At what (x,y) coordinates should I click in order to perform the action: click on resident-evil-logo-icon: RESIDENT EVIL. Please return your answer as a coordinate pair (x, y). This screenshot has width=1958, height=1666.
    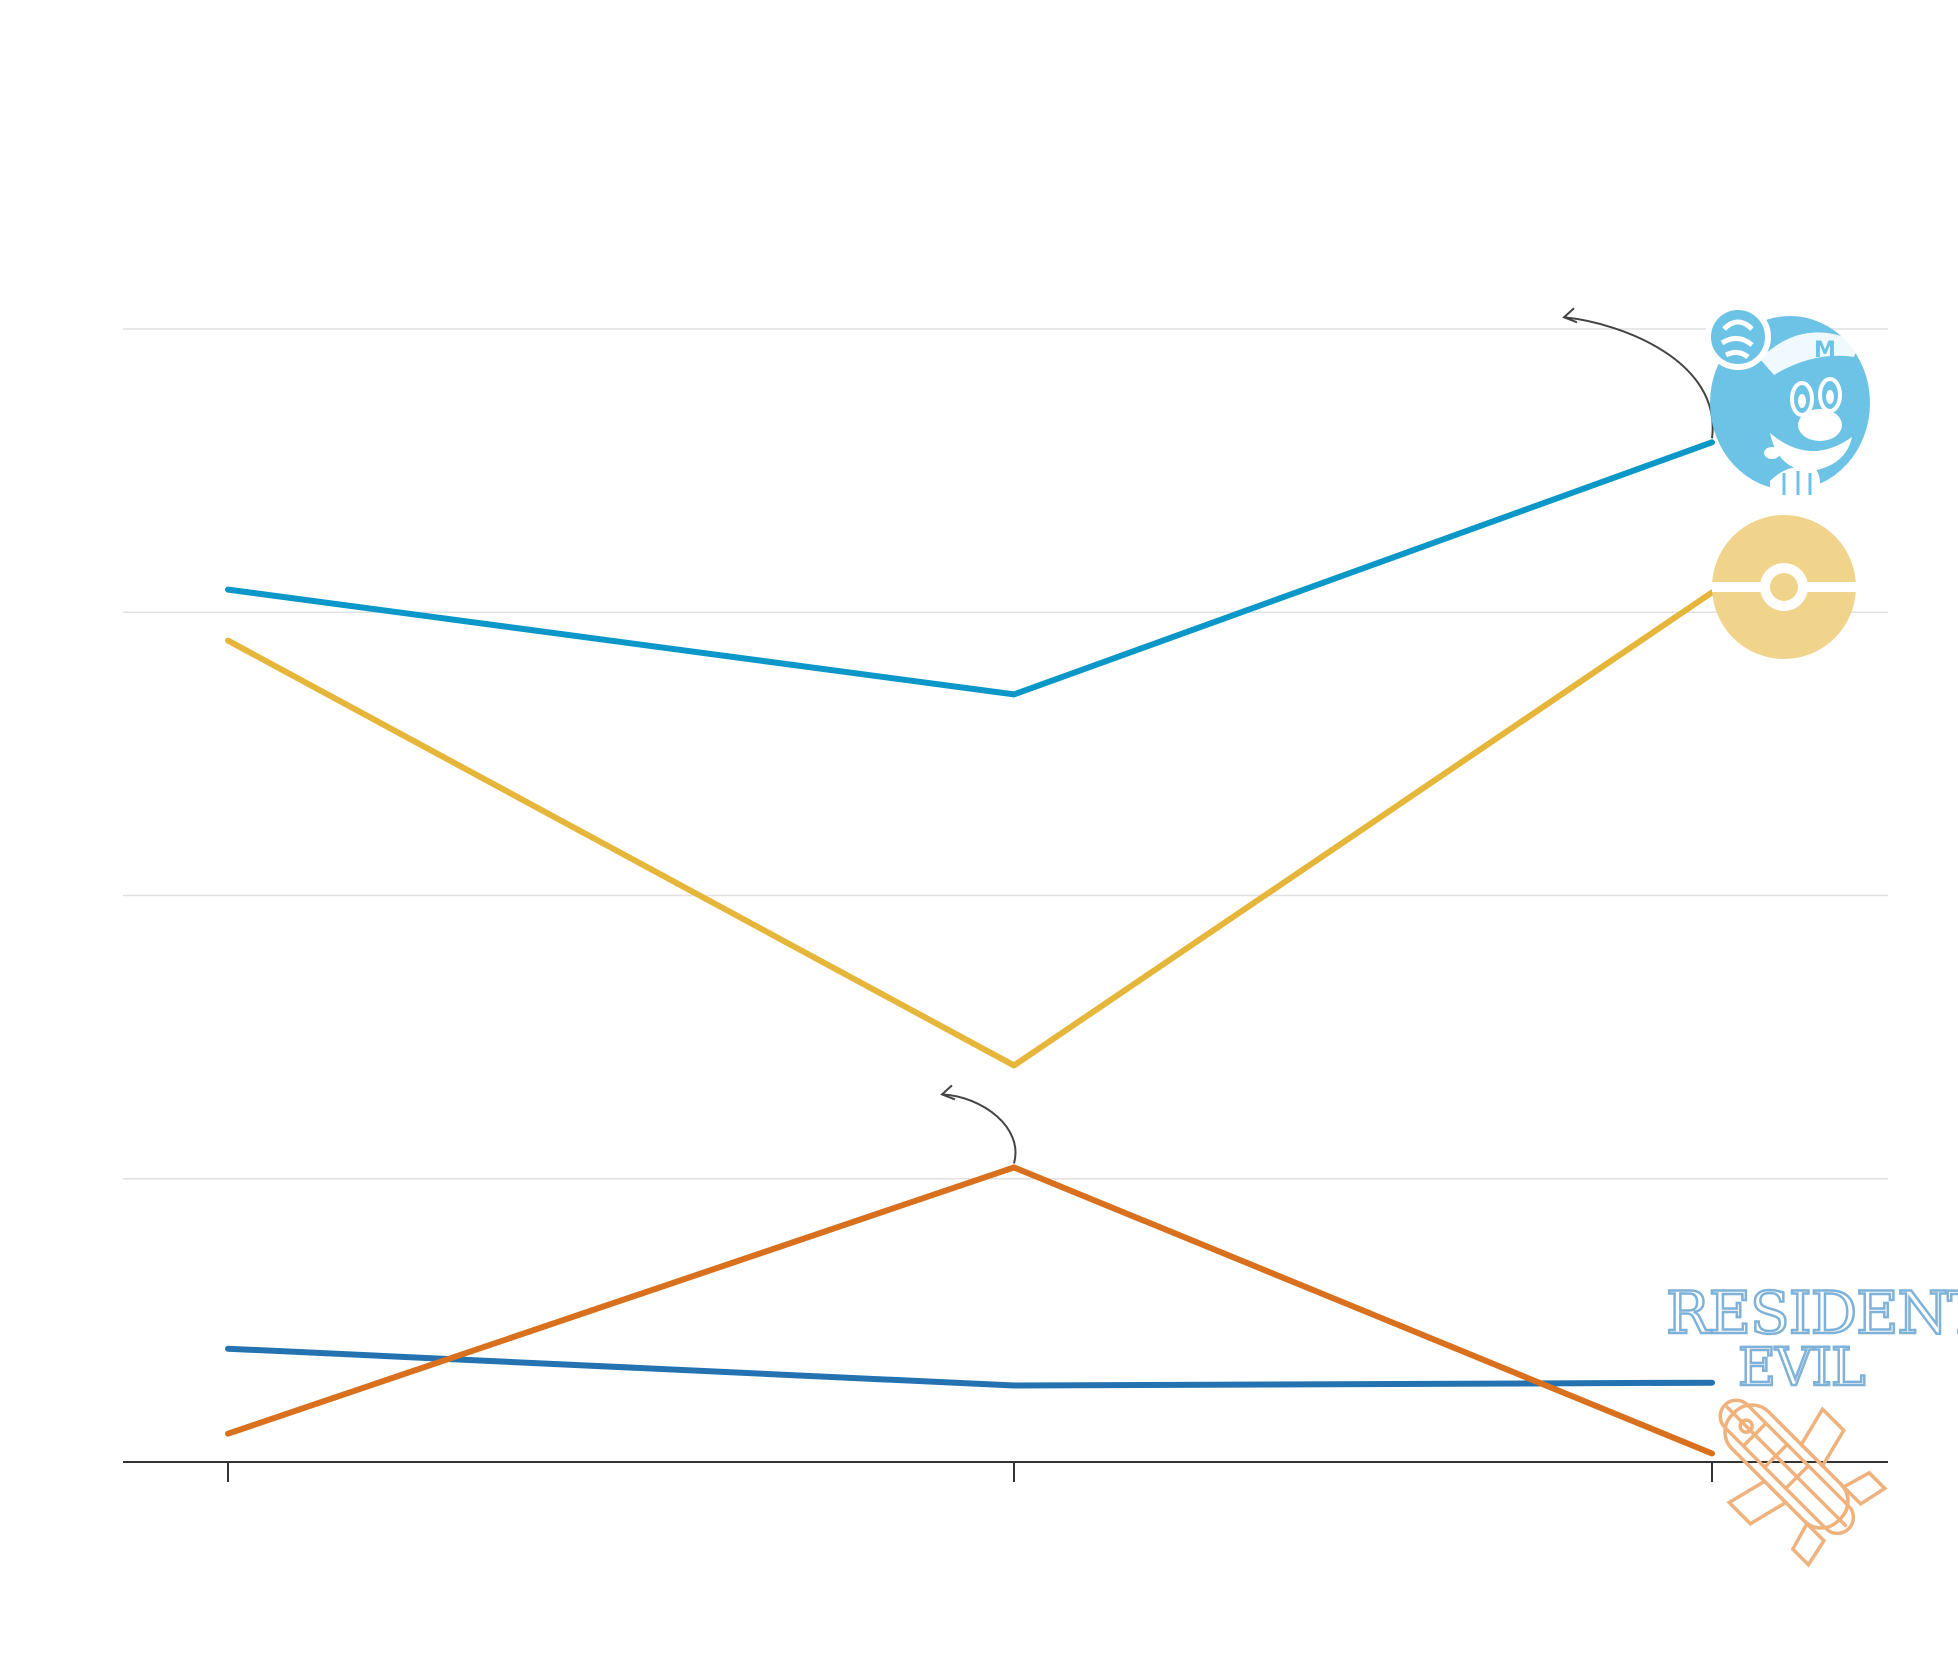
    Looking at the image, I should click on (1811, 1339).